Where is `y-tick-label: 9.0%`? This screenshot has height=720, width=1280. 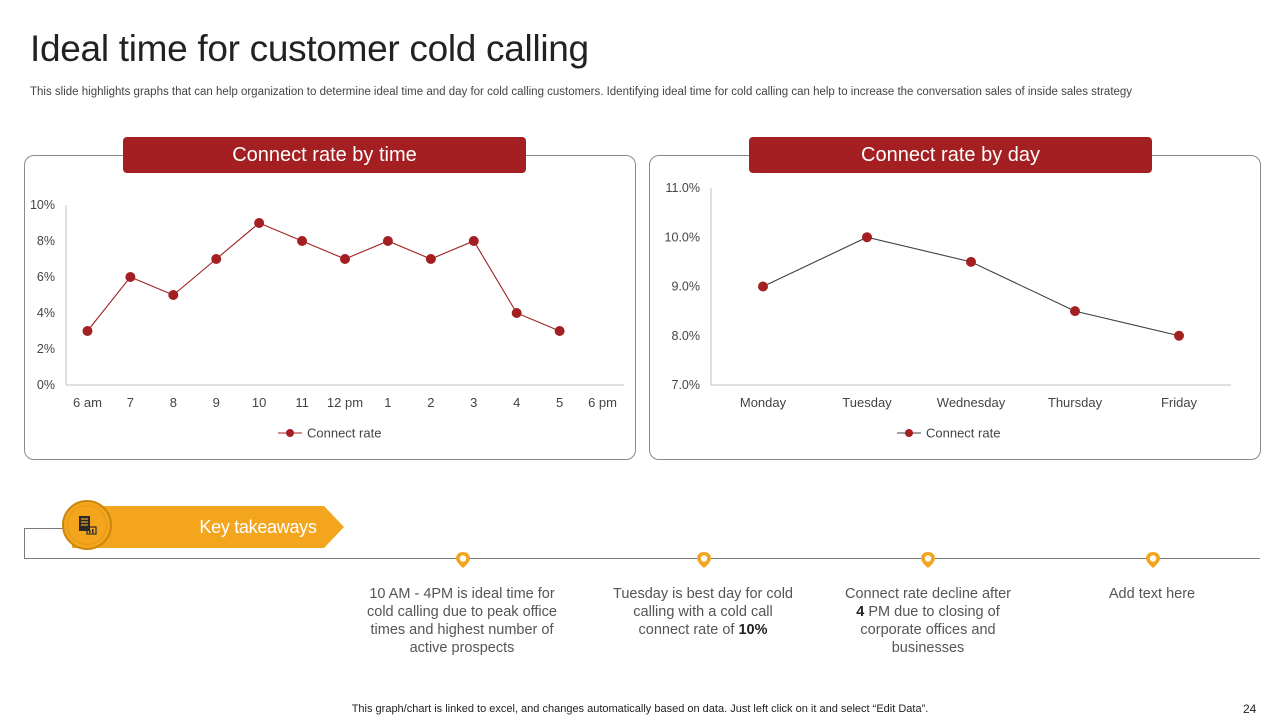 y-tick-label: 9.0% is located at coordinates (686, 287).